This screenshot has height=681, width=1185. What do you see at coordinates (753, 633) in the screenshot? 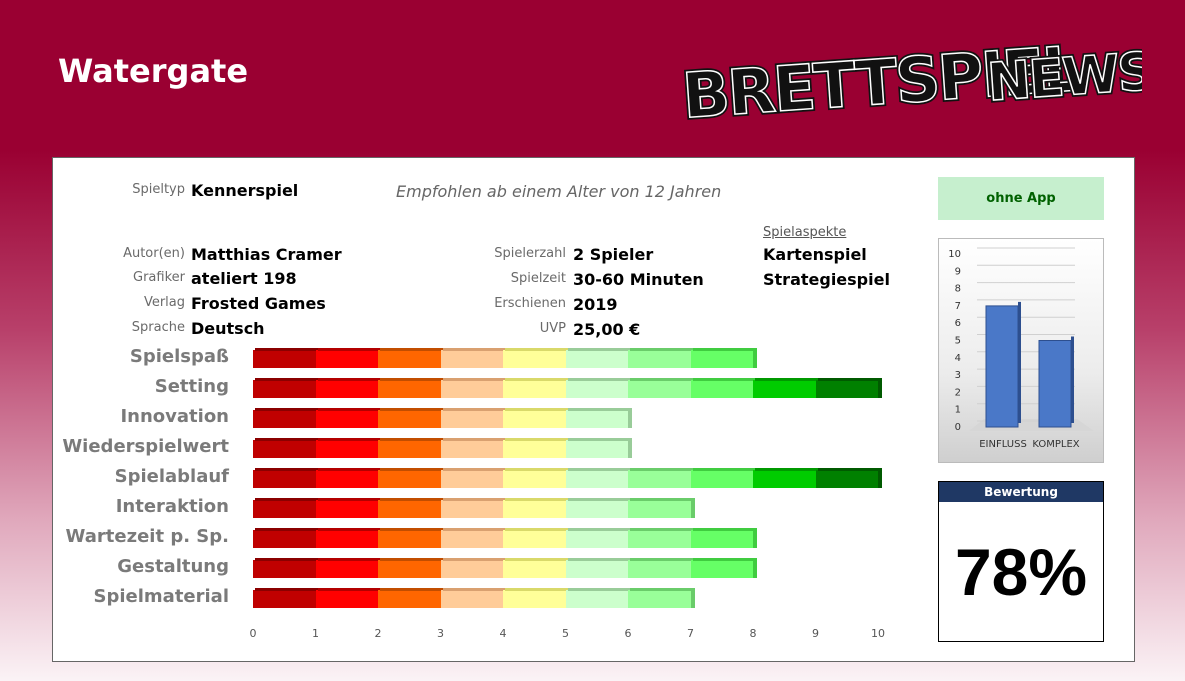
I see `x-tick-label: 8` at bounding box center [753, 633].